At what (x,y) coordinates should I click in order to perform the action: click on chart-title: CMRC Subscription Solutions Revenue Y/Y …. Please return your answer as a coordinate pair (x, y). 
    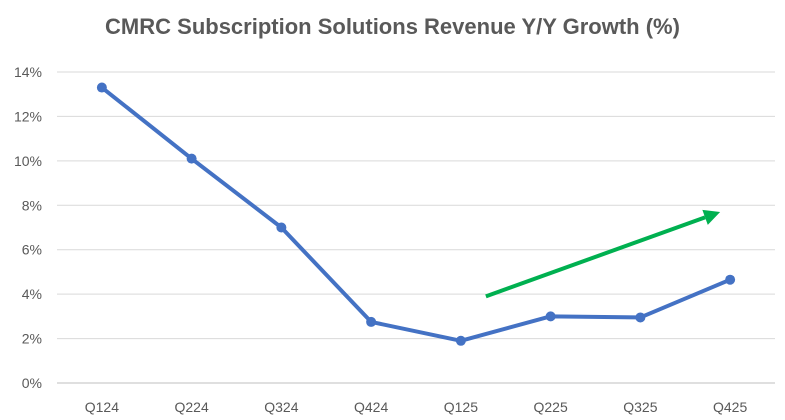
    Looking at the image, I should click on (392, 26).